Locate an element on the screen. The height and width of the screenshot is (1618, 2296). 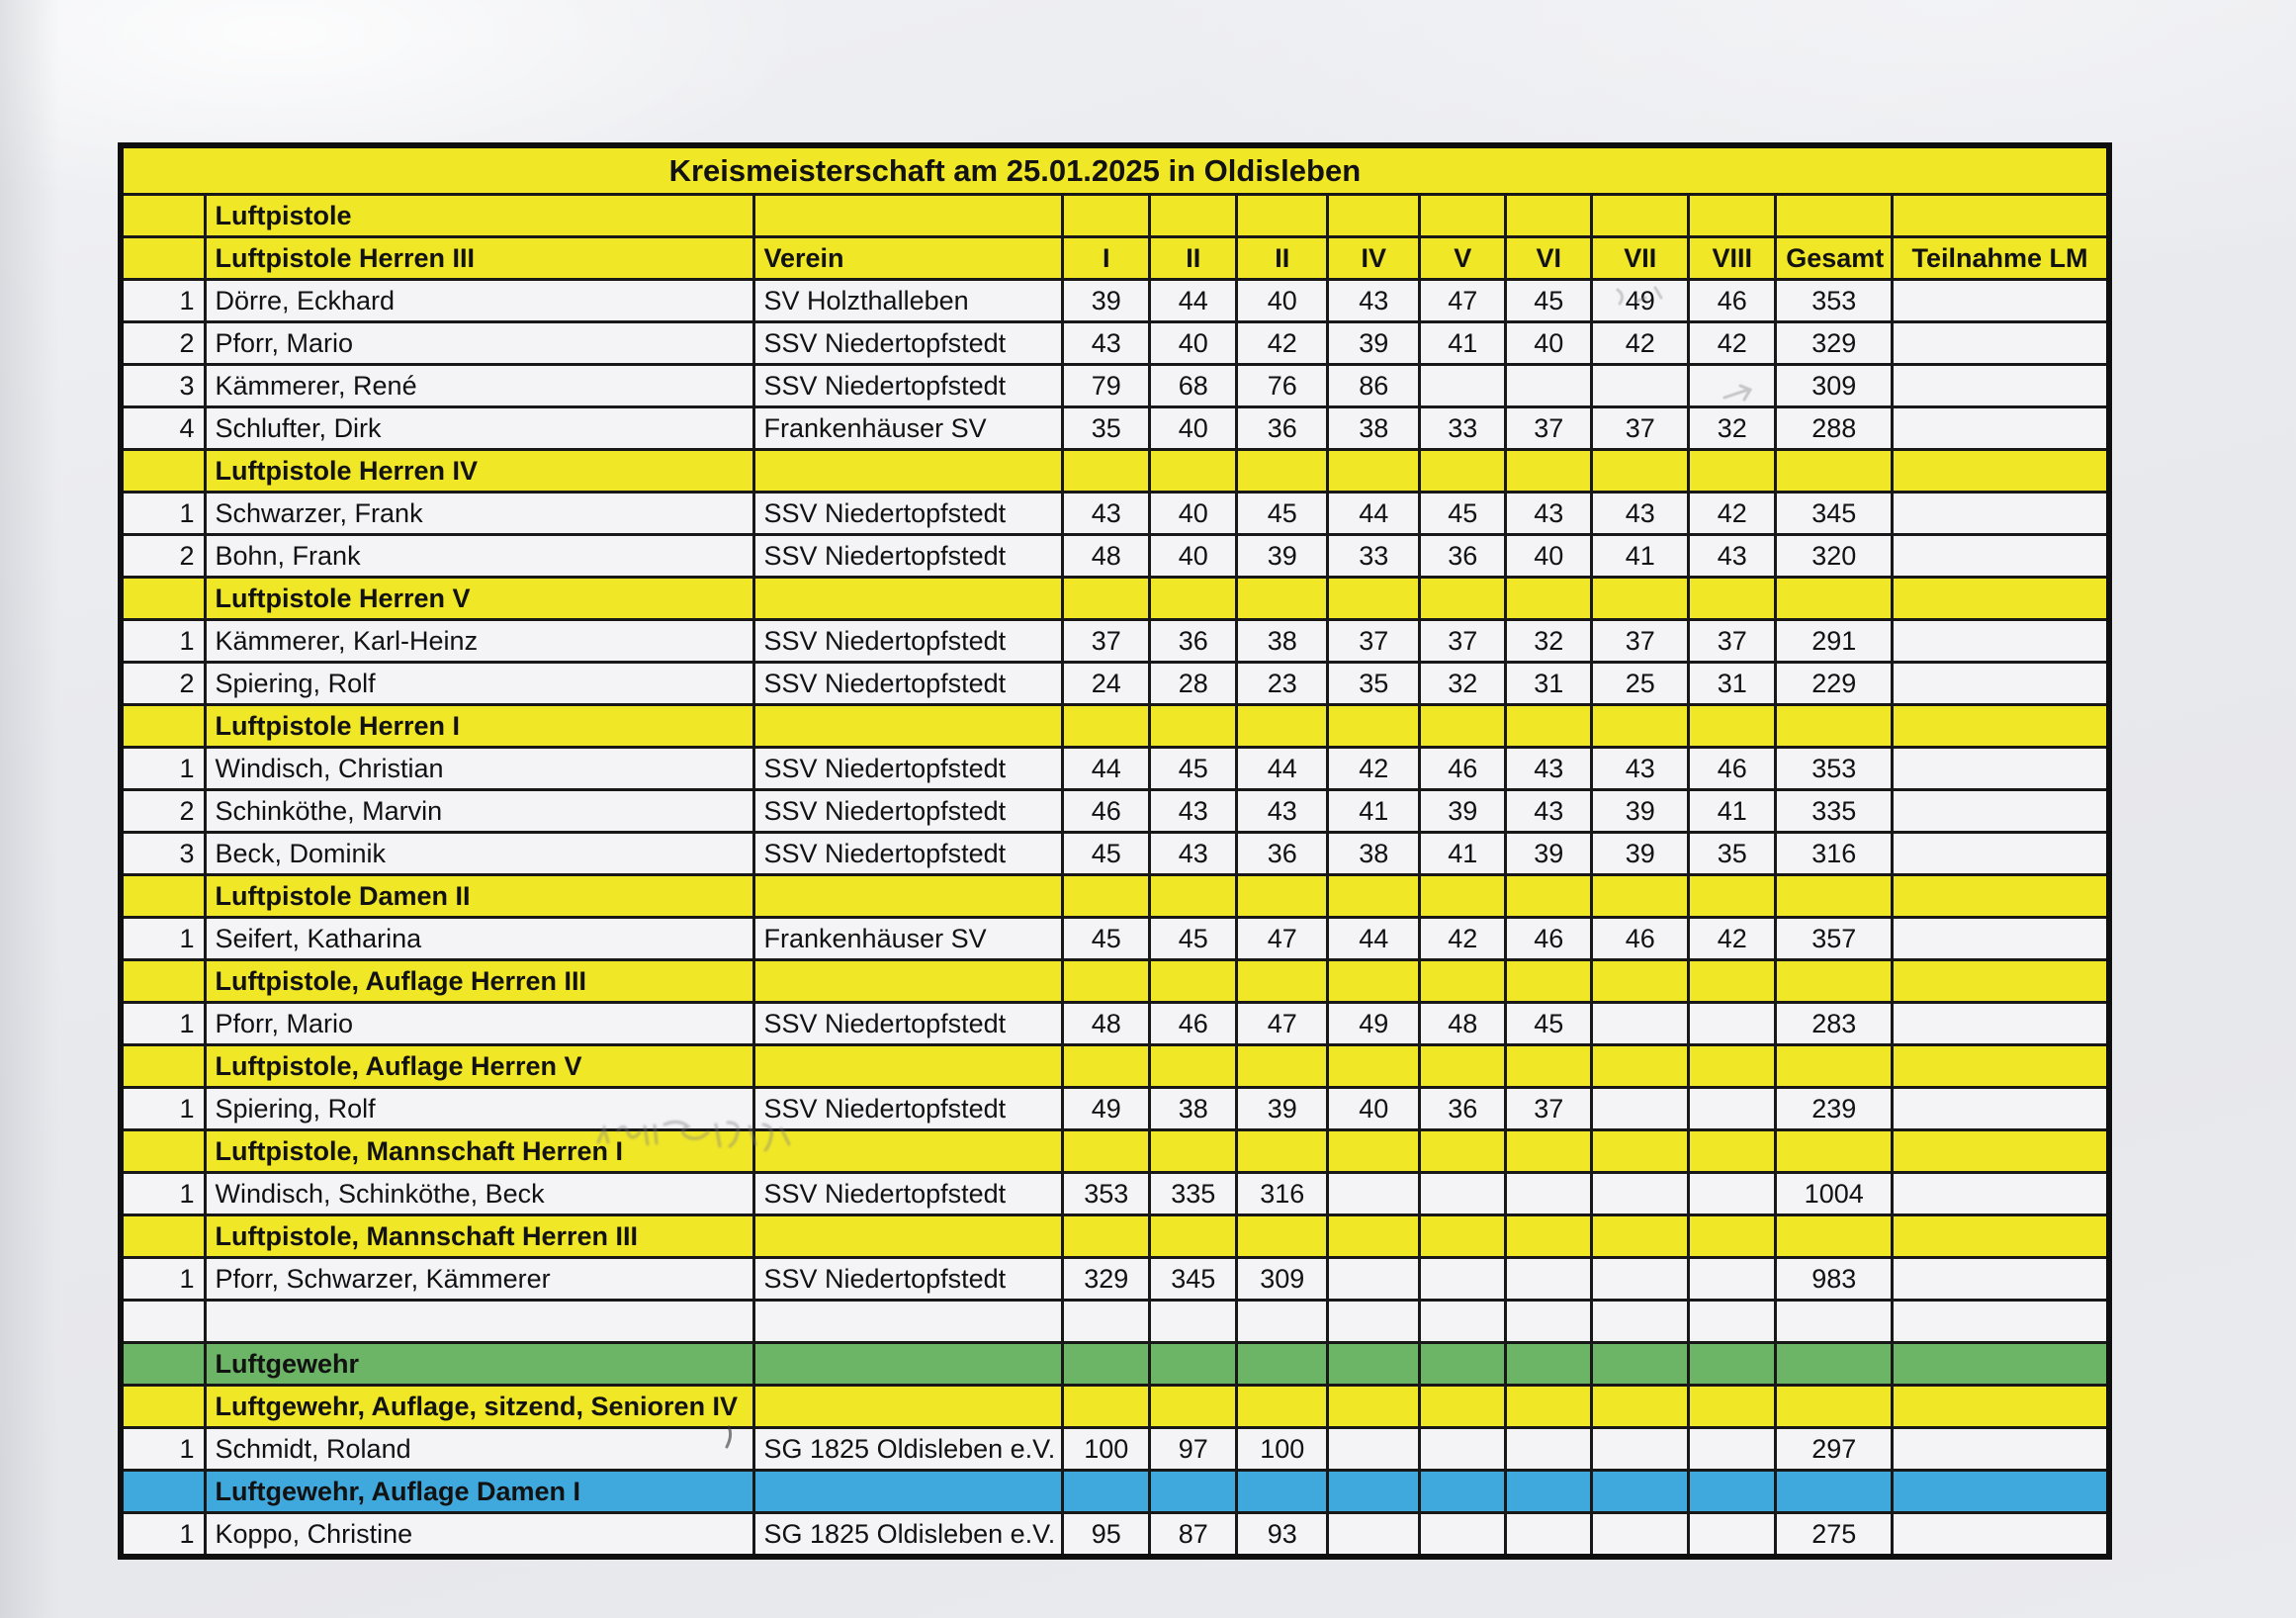
total-cell: 229 is located at coordinates (1834, 683).